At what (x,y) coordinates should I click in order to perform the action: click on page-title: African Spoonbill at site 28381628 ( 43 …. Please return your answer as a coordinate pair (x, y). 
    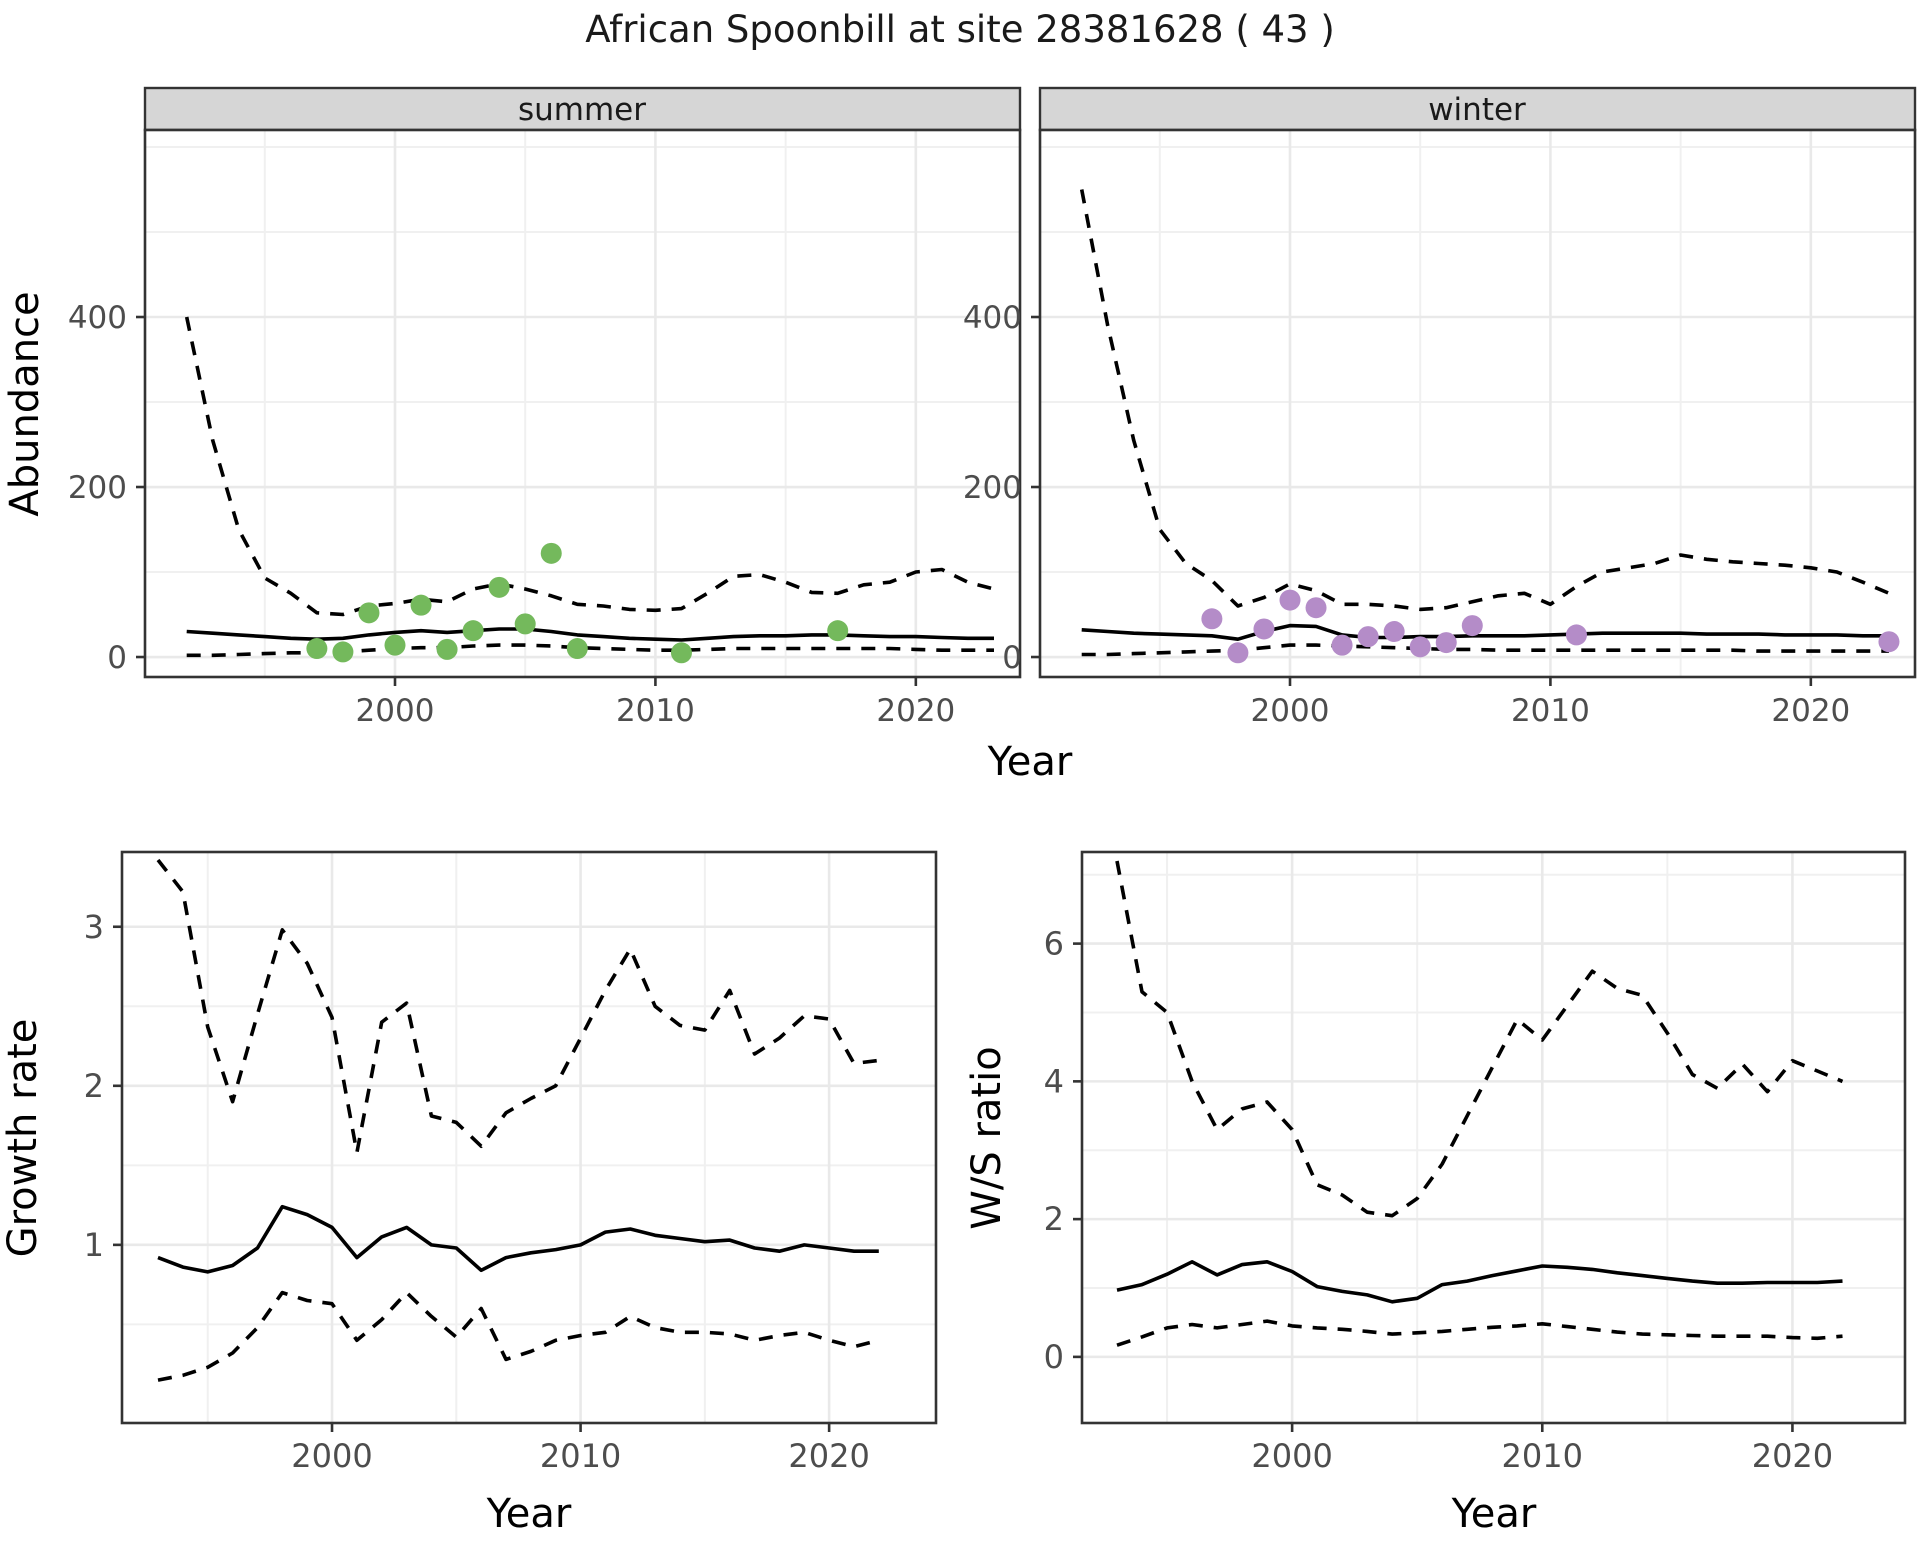
    Looking at the image, I should click on (960, 29).